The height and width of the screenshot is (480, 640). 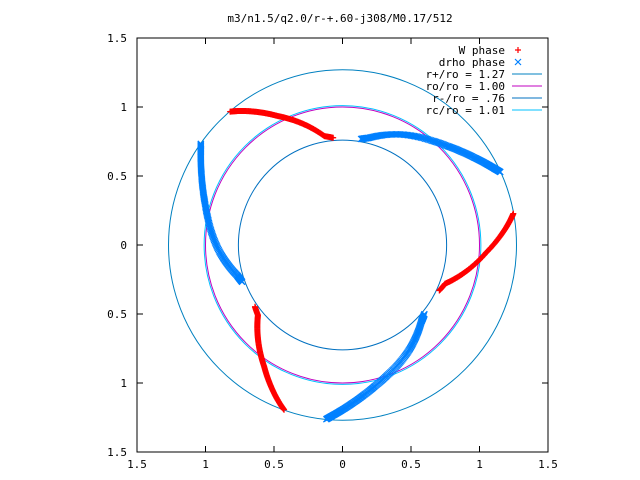 I want to click on legend-label-r-ro-76: r-/ro = .76, so click(x=468, y=98).